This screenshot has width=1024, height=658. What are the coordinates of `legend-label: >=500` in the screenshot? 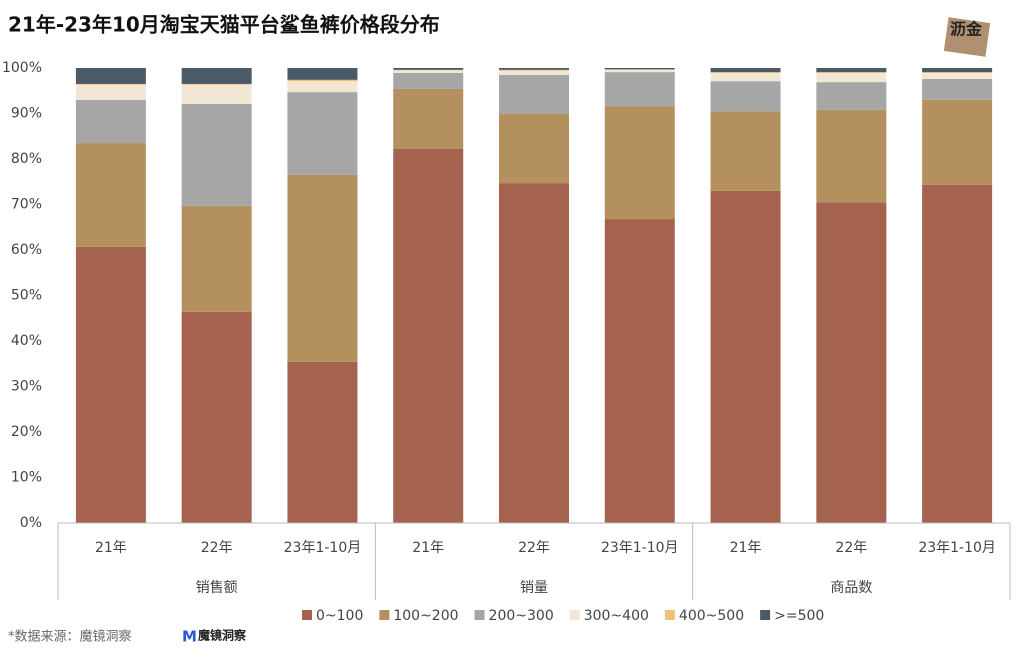 It's located at (799, 616).